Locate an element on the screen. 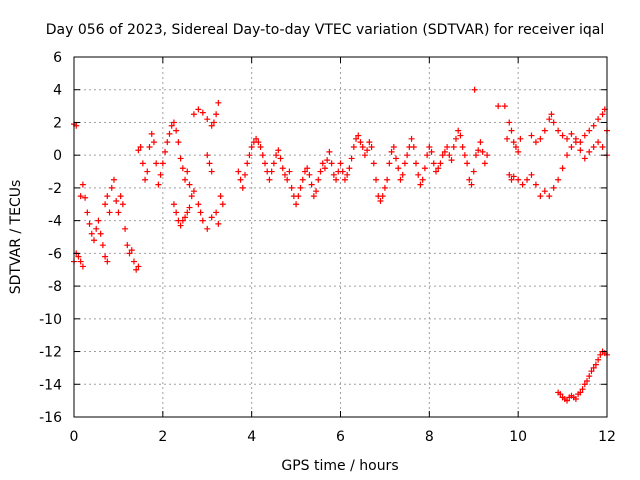  y-tick-label: -8 is located at coordinates (55, 287).